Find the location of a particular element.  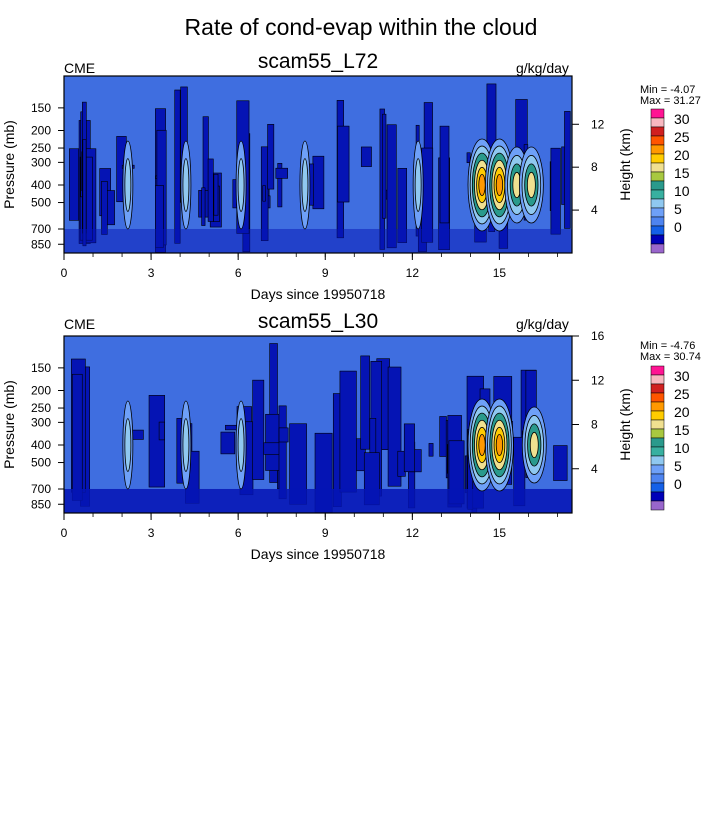

y-tick-label: 500 is located at coordinates (41, 203).